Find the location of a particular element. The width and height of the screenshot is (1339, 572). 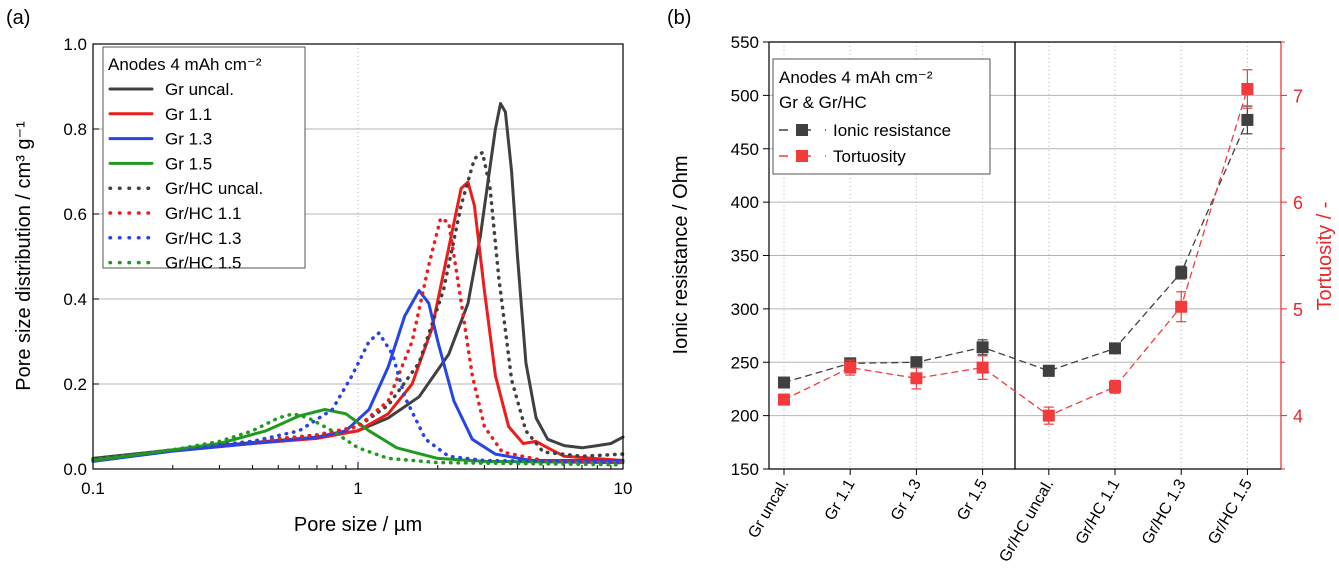

panel-b-y-tick-label: 500 is located at coordinates (745, 95).